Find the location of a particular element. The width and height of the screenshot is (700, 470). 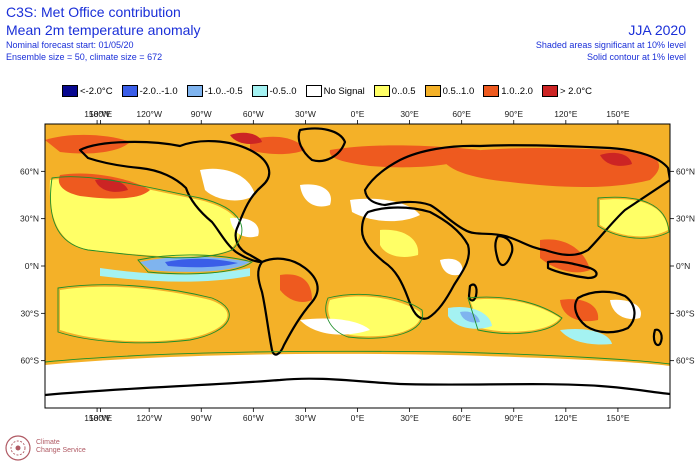

legend-item: > 2.0°C is located at coordinates (567, 91).